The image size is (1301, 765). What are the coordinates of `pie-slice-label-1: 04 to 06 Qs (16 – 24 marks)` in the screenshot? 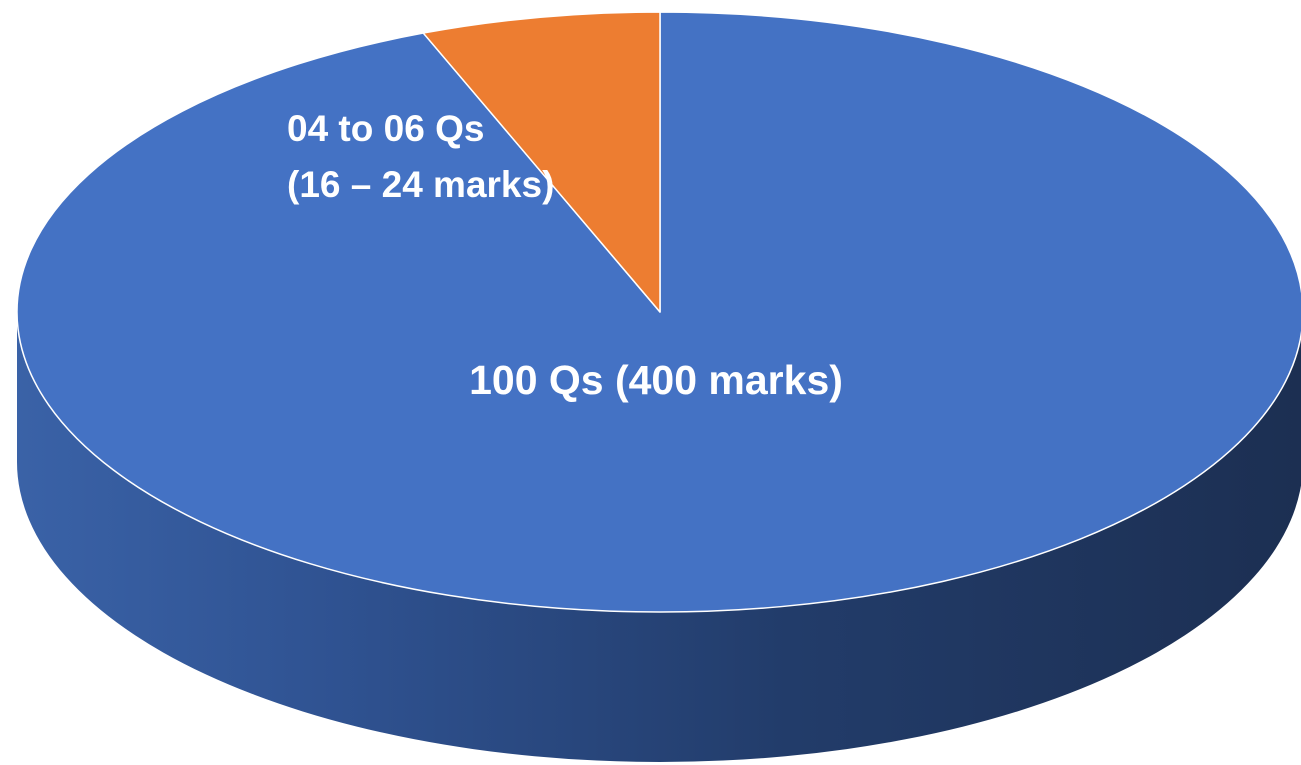 It's located at (420, 156).